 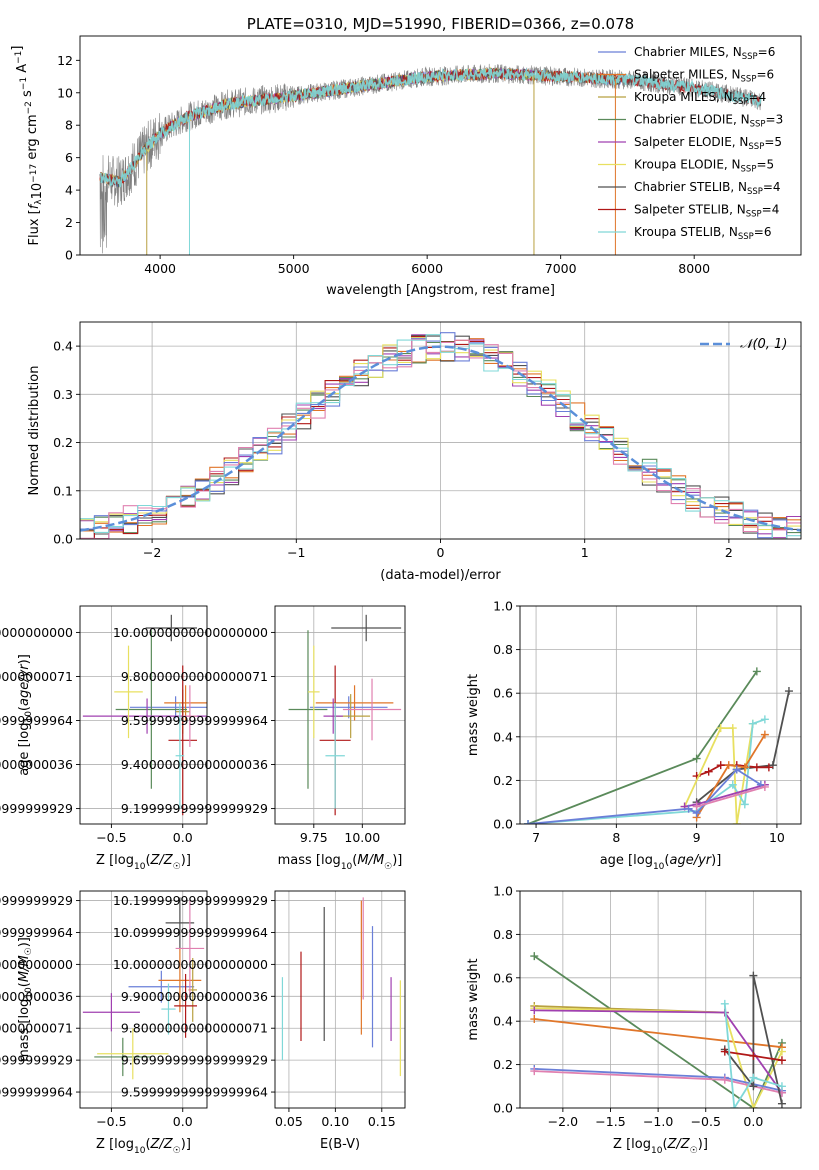 I want to click on y-tick-label: 10.00000000000000000, so click(x=36, y=632).